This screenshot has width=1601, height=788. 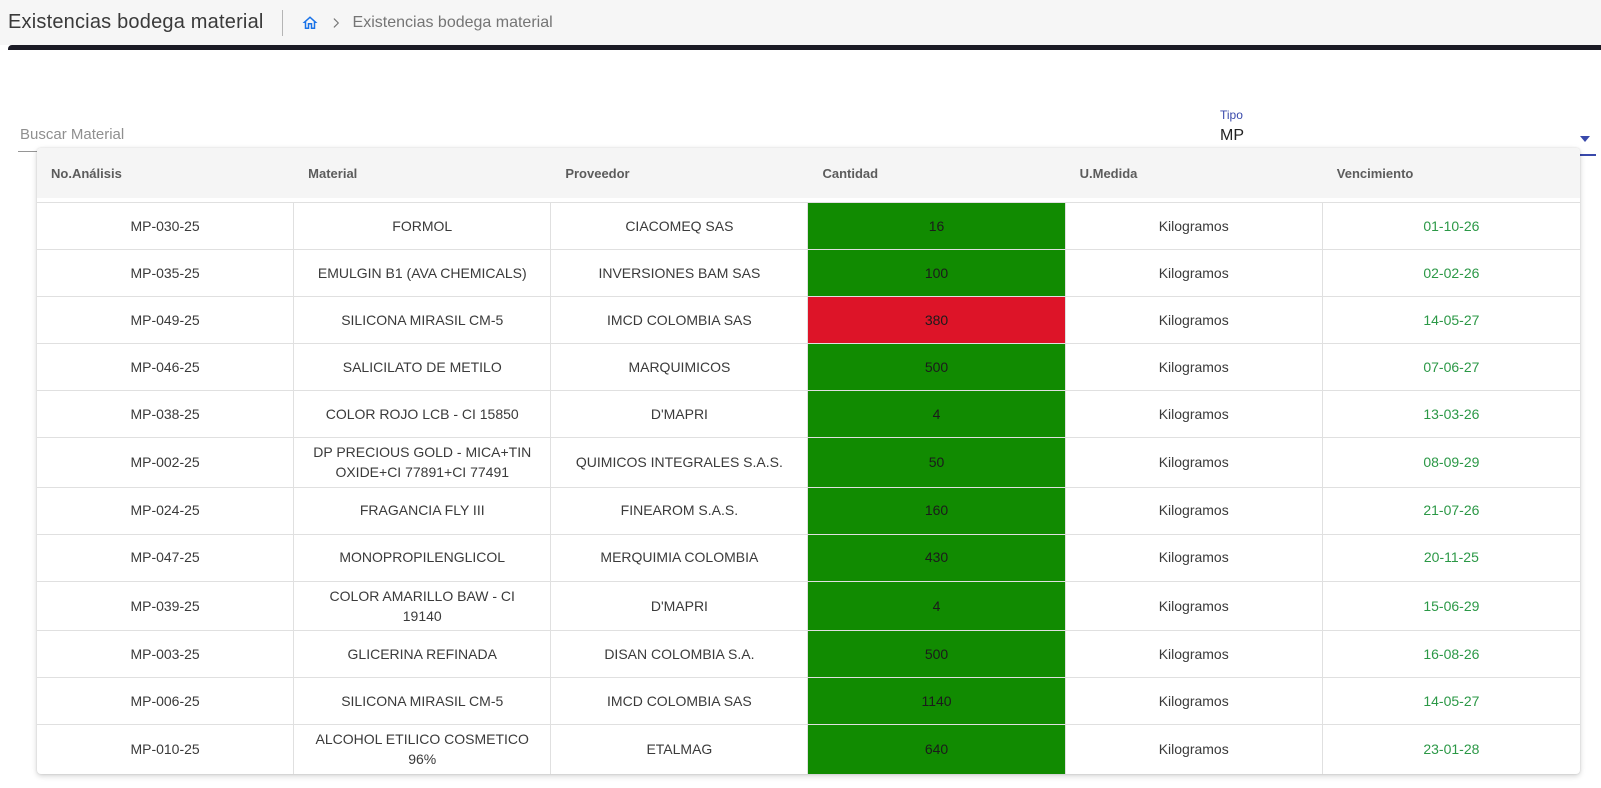 I want to click on cell-analisis: MP-006-25, so click(x=166, y=701).